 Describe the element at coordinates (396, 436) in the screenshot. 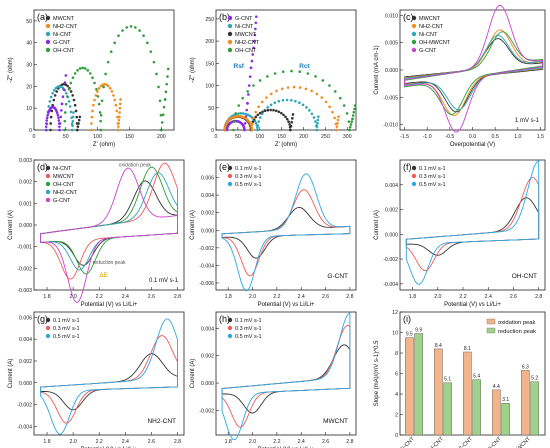

I see `y-tick-label: 0` at that location.